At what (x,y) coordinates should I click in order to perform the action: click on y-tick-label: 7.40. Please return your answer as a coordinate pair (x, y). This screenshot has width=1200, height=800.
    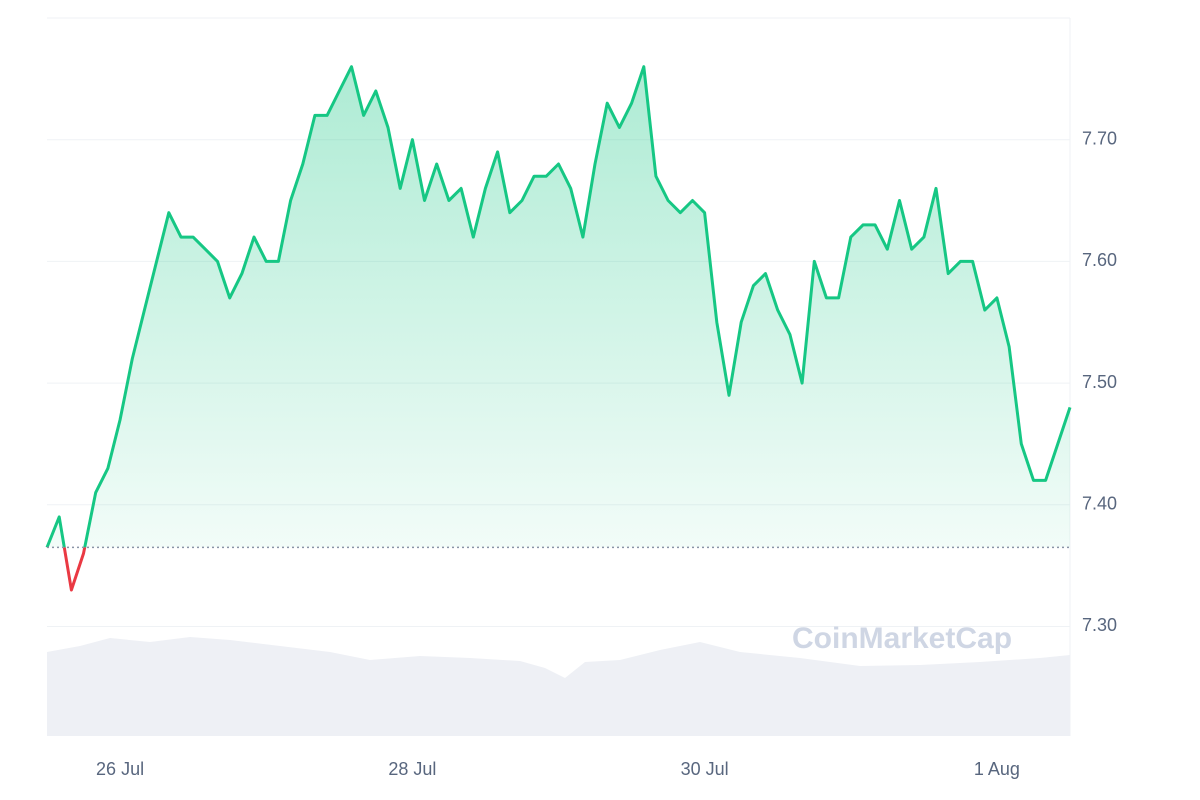
    Looking at the image, I should click on (1099, 504).